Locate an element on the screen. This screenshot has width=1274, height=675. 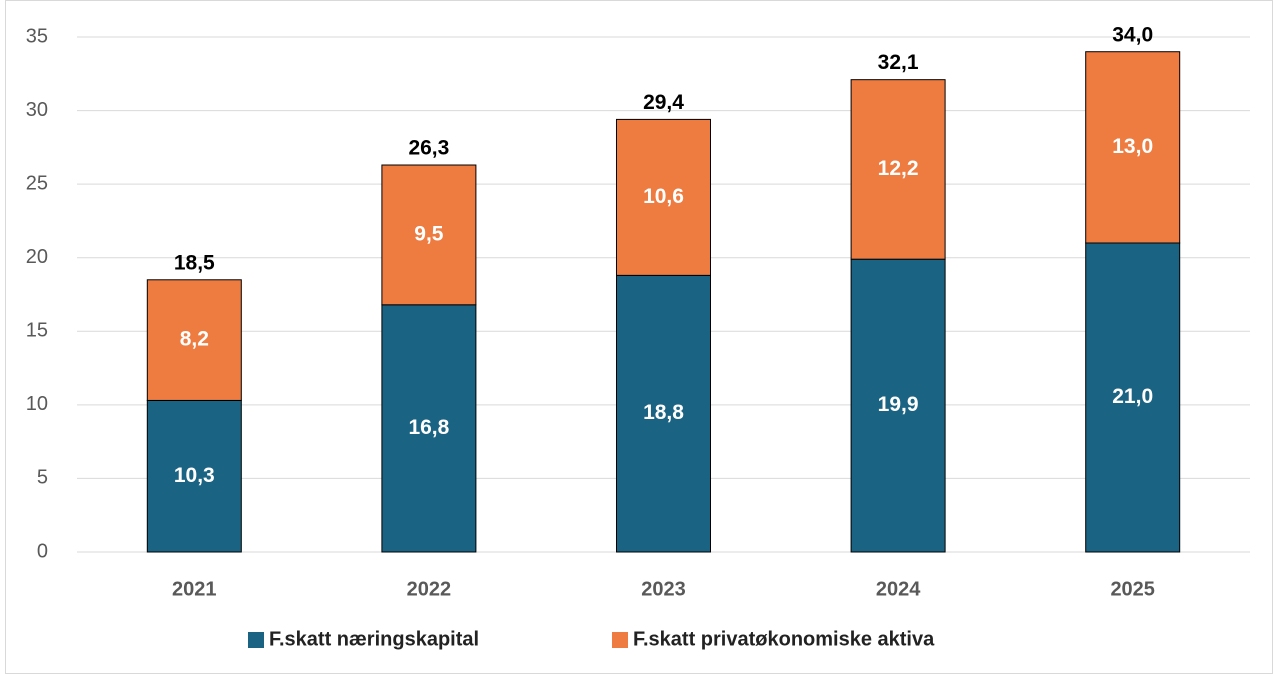
data-label: 10,6 is located at coordinates (663, 196).